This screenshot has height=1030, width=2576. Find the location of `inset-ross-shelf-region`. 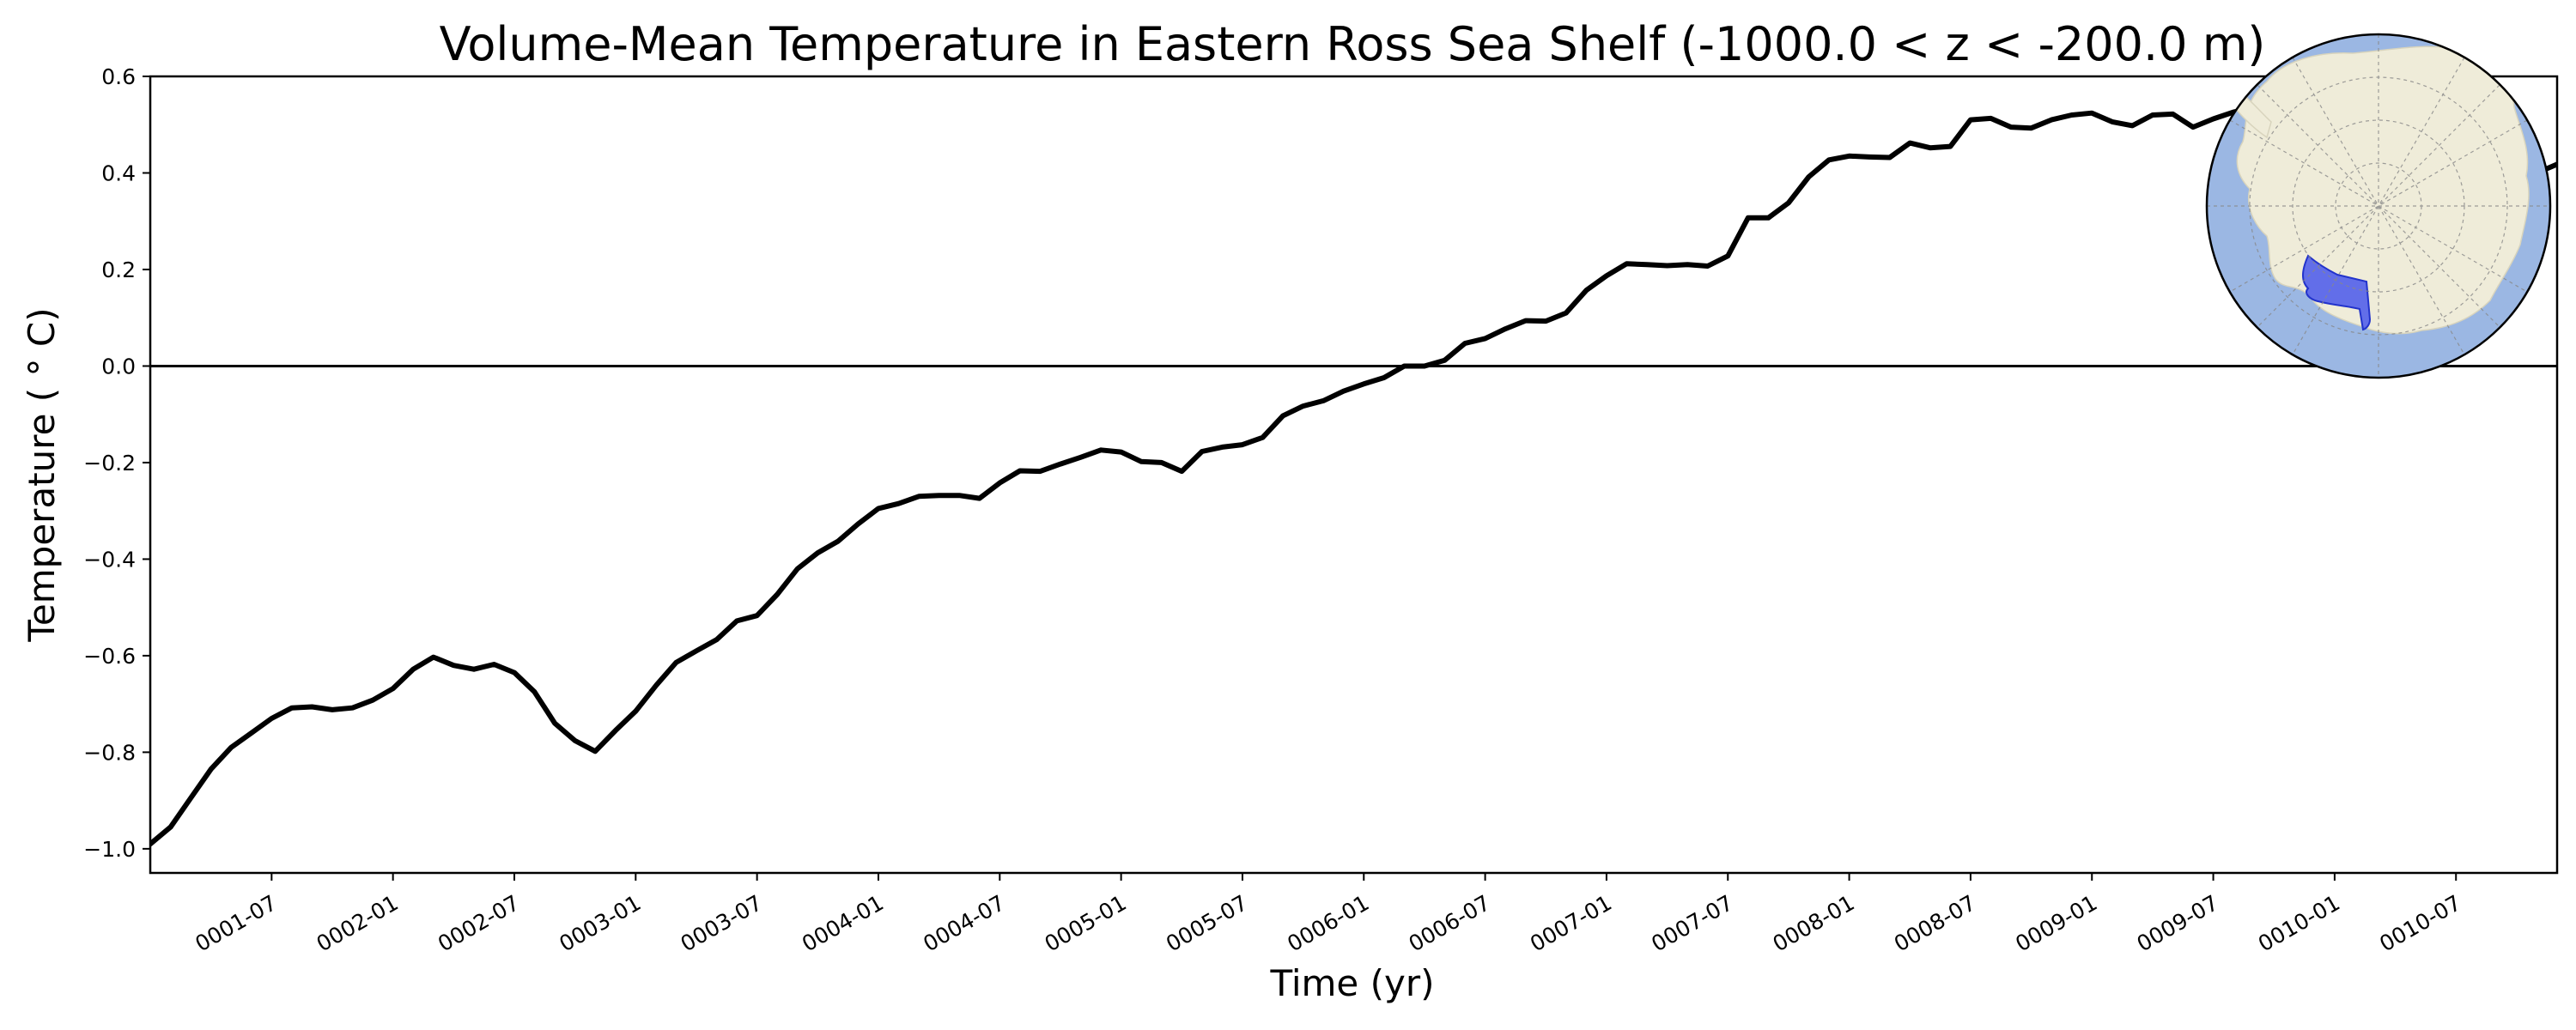

inset-ross-shelf-region is located at coordinates (2337, 292).